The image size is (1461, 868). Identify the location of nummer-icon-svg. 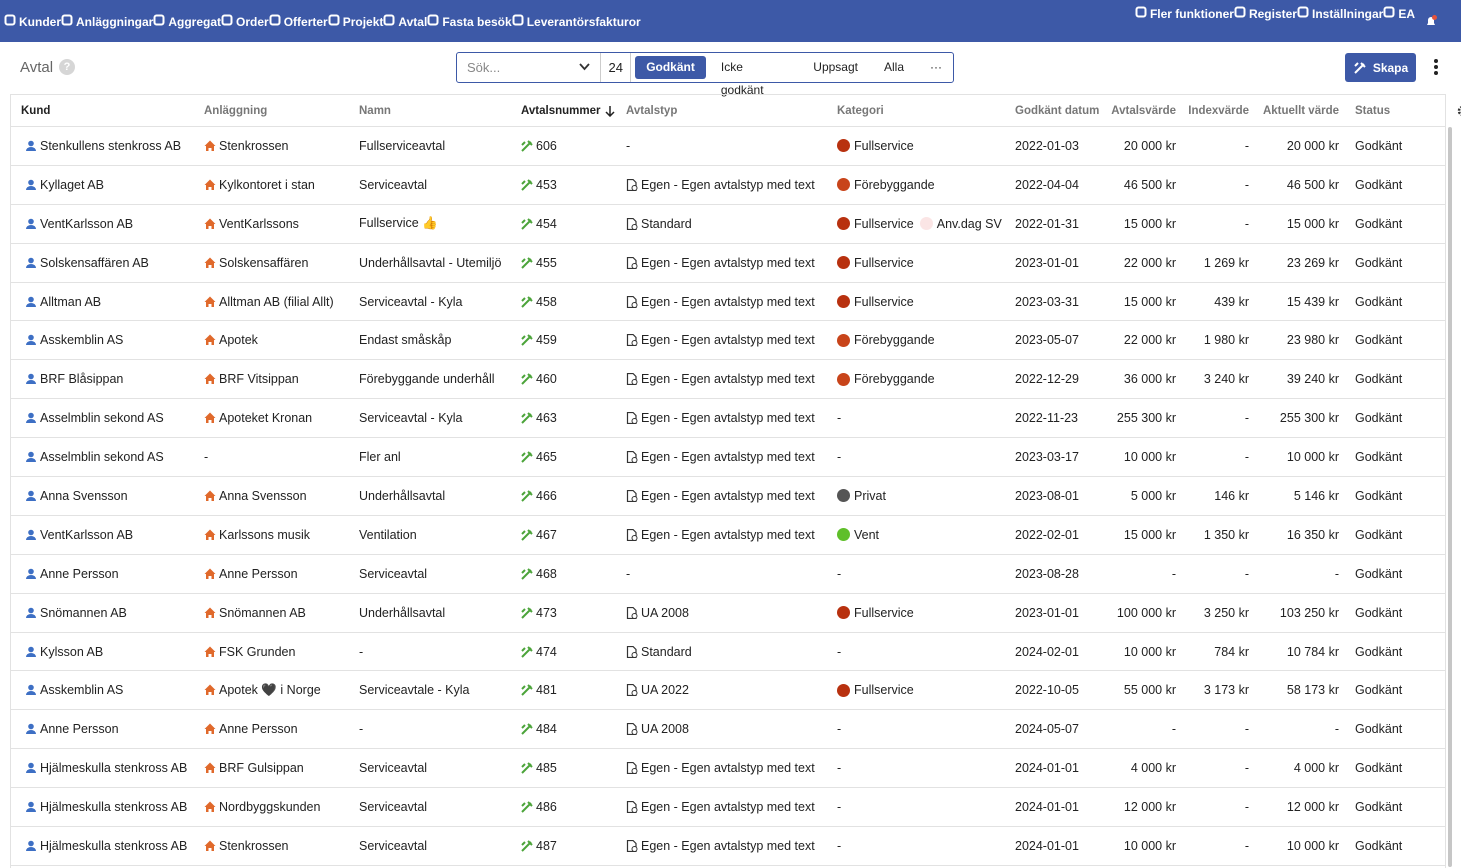
(527, 379).